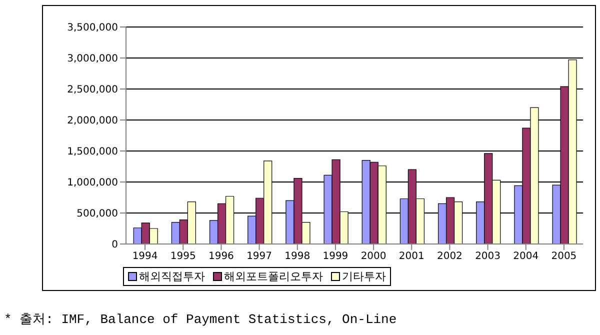  What do you see at coordinates (273, 276) in the screenshot?
I see `legend-label: 해외포트폴리오투자` at bounding box center [273, 276].